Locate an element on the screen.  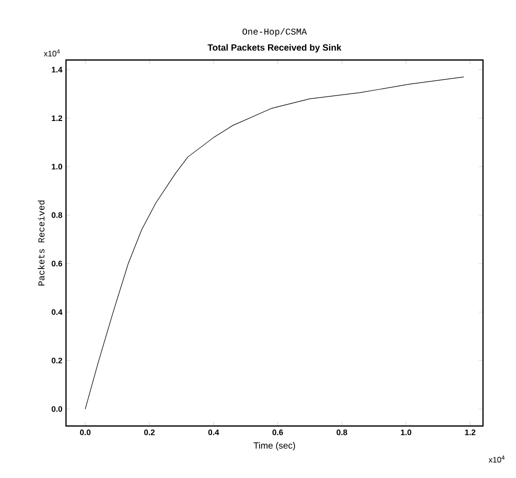
y-axis-title: Packets Received is located at coordinates (41, 243).